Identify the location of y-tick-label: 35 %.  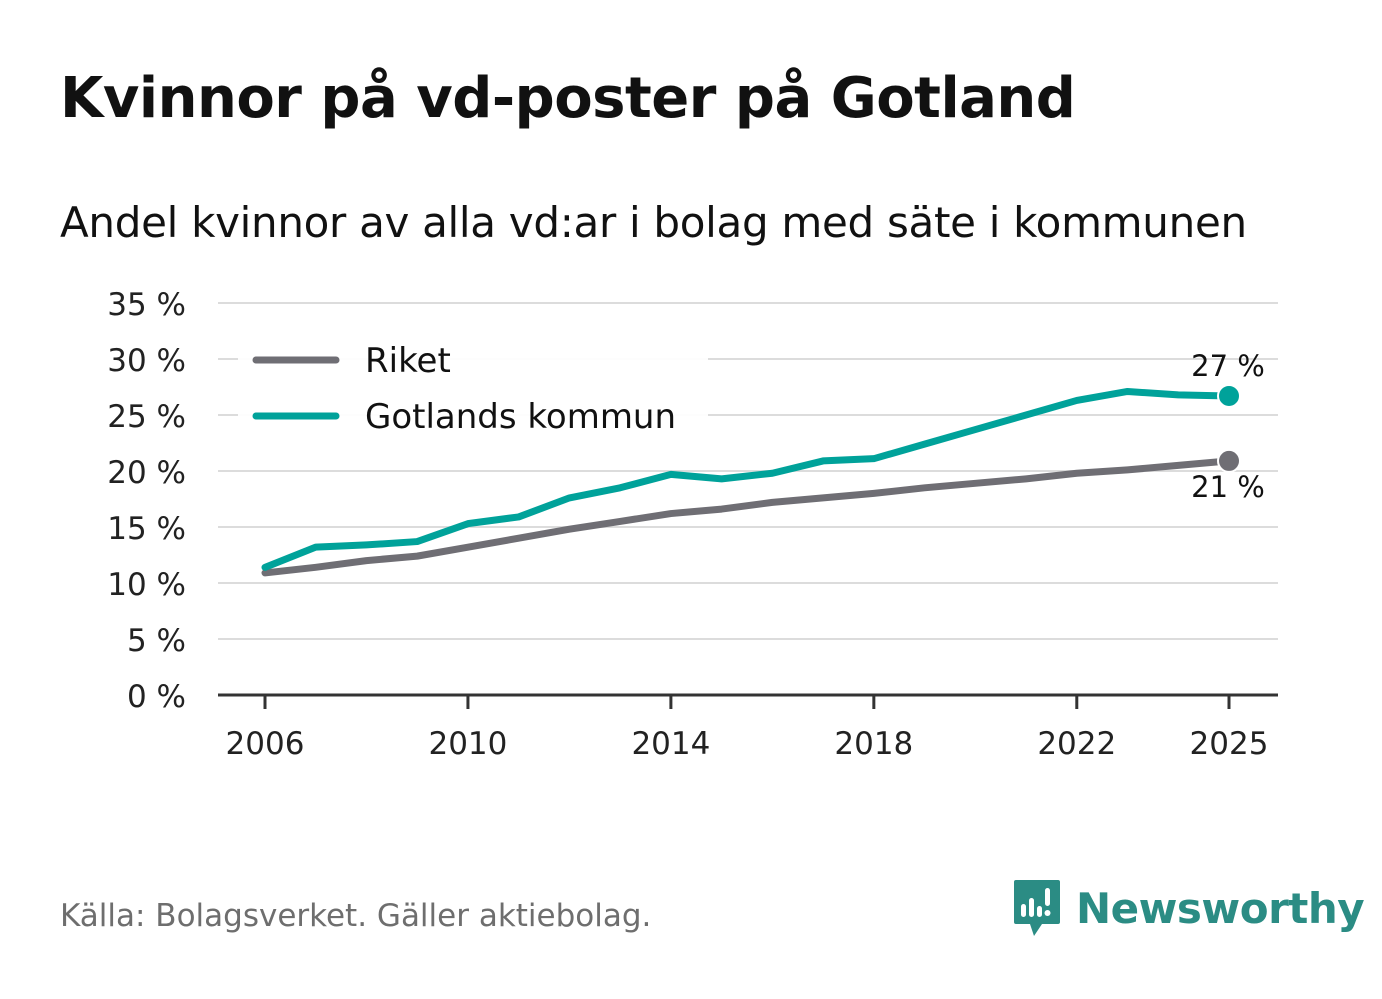
(146, 305).